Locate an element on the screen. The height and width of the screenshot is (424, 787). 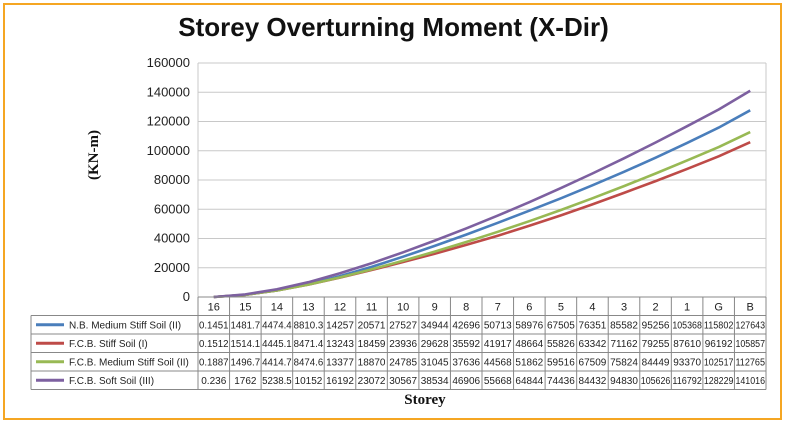
data-label: 18870 is located at coordinates (372, 363).